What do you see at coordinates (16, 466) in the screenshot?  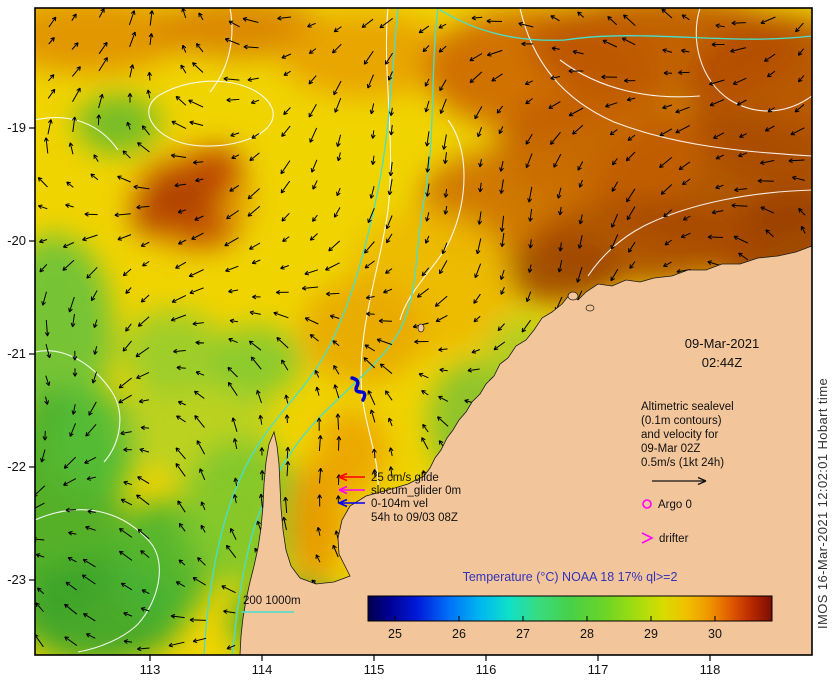 I see `y-tick-label: -22` at bounding box center [16, 466].